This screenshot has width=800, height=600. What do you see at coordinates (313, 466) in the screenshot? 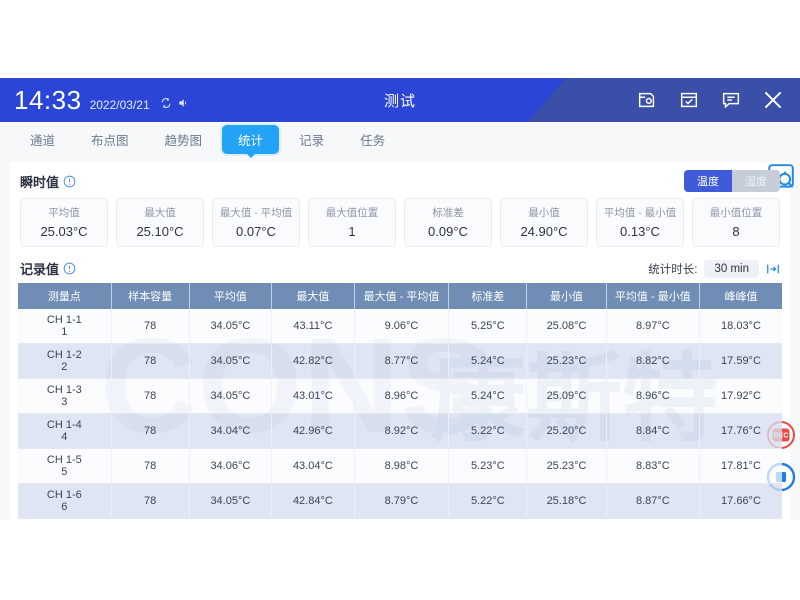
I see `cell-maximum: 43.04°C` at bounding box center [313, 466].